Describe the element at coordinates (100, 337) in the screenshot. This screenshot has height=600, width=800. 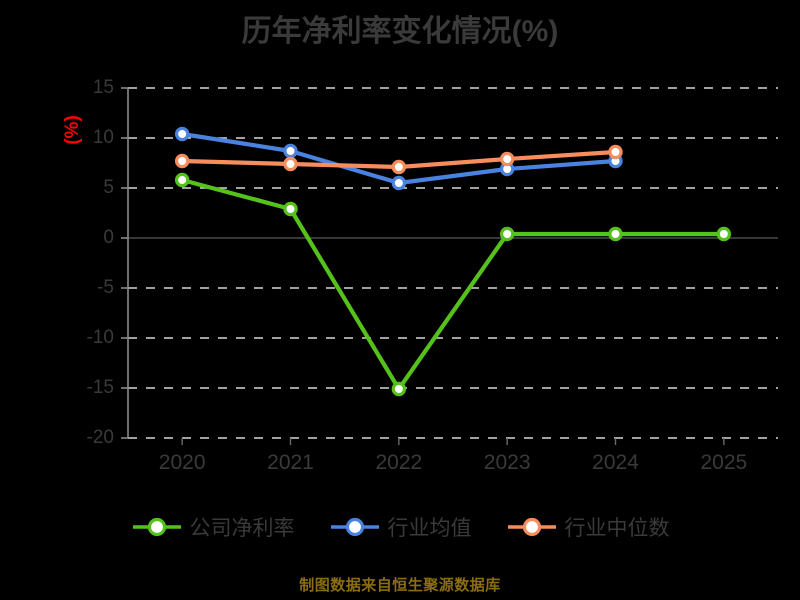
I see `y-axis-tick-label: -10` at that location.